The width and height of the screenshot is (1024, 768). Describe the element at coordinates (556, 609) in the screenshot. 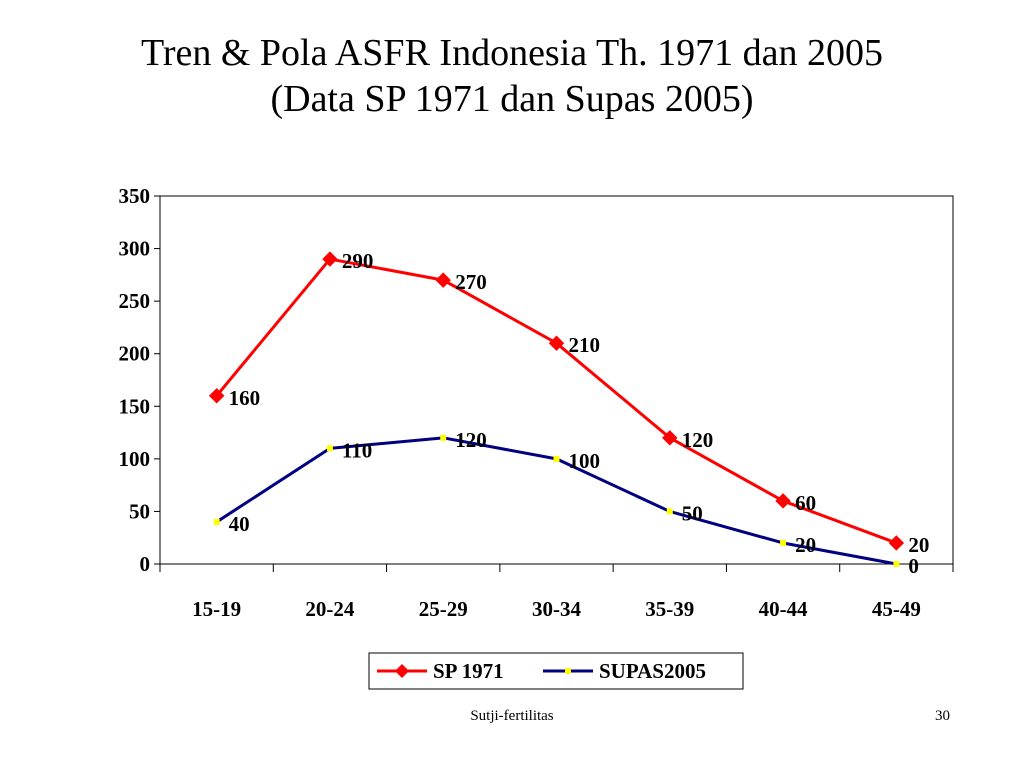

I see `x-tick-label: 30-34` at that location.